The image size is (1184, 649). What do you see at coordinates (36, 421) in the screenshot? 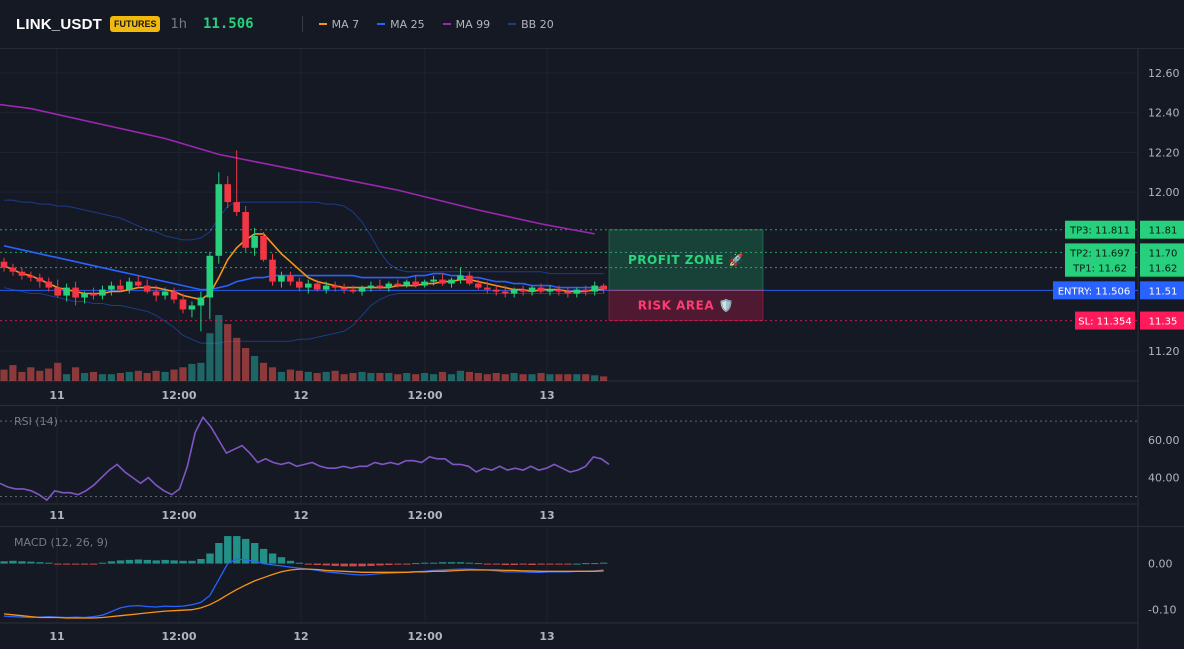
I see `rsi-title: RSI (14)` at bounding box center [36, 421].